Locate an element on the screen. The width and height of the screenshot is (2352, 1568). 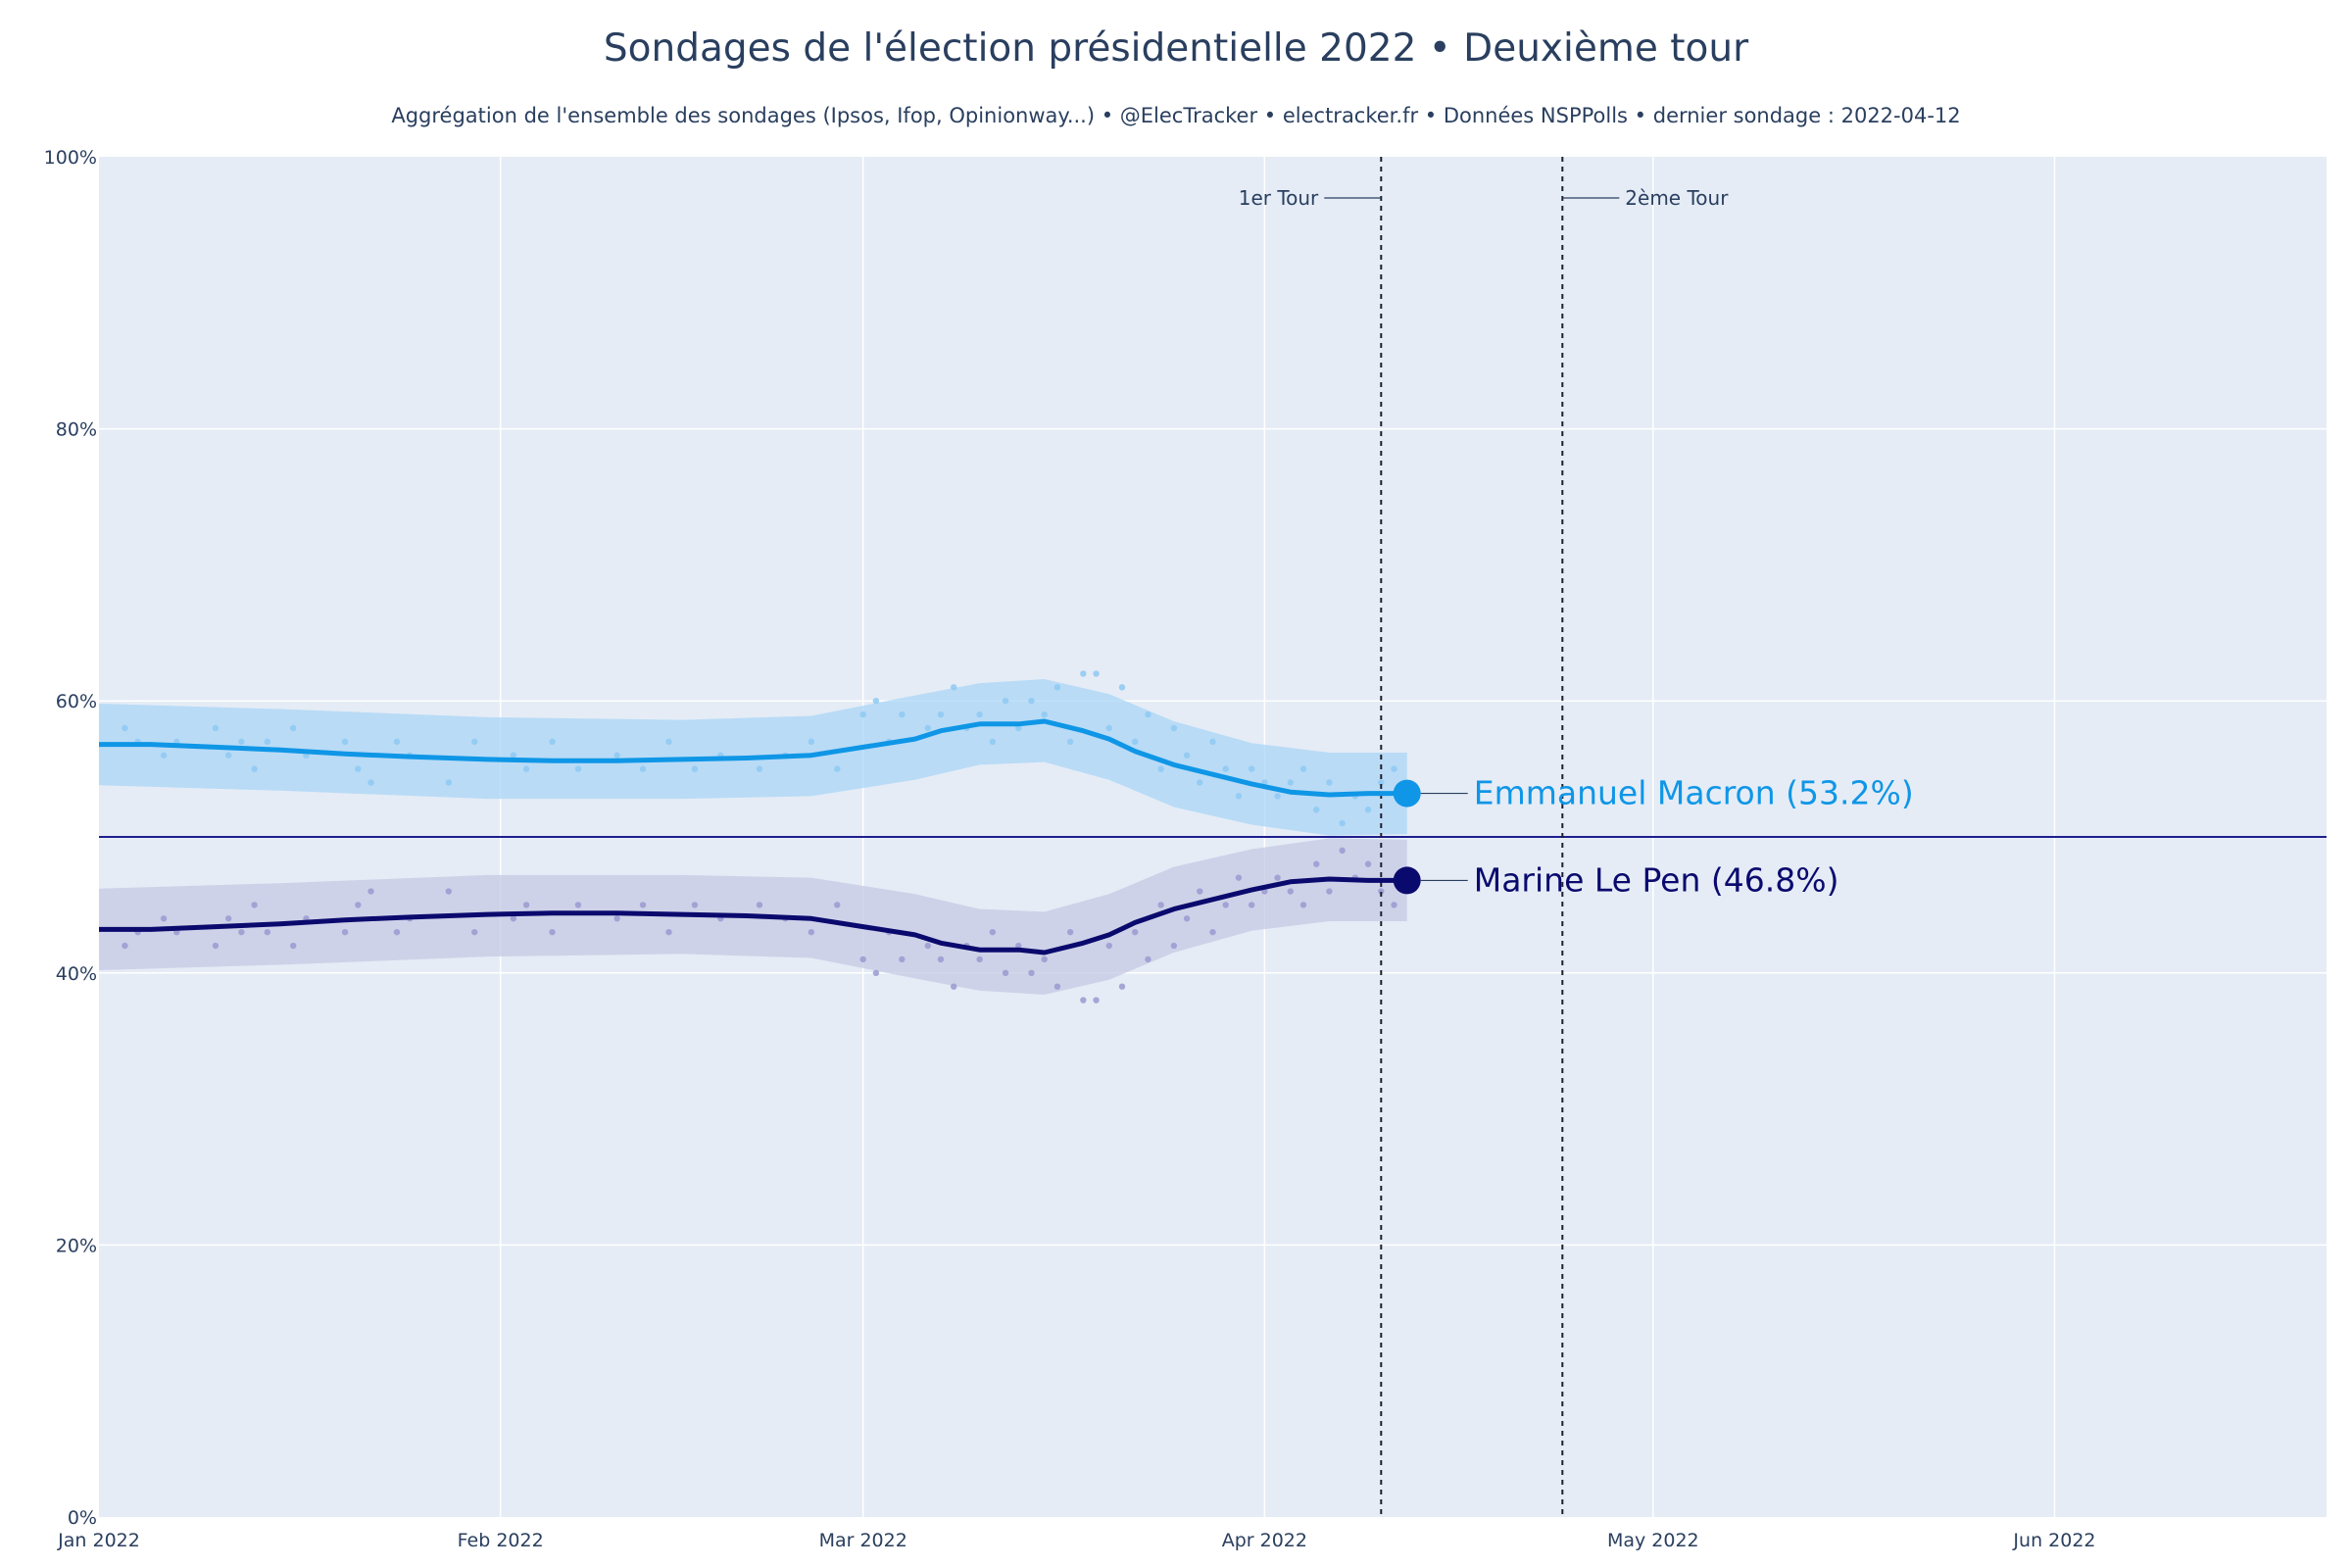
trend-lines is located at coordinates (753, 837).